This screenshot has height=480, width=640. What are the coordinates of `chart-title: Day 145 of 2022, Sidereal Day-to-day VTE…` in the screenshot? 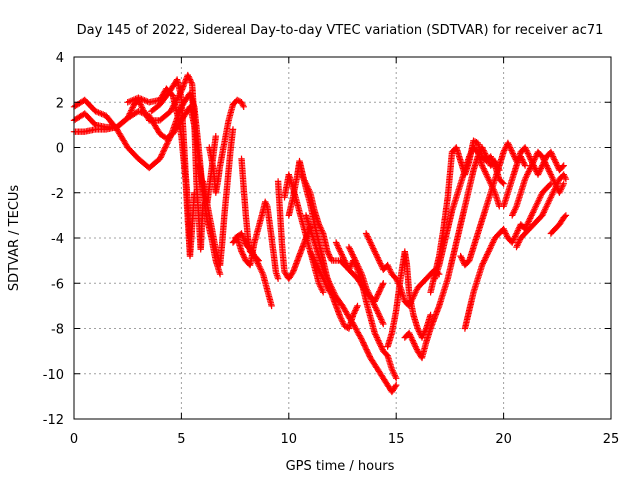 It's located at (340, 30).